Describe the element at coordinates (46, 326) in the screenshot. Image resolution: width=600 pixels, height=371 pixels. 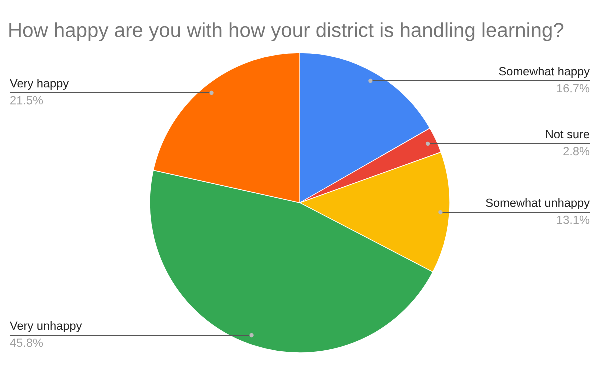
I see `slice-label: Very unhappy` at that location.